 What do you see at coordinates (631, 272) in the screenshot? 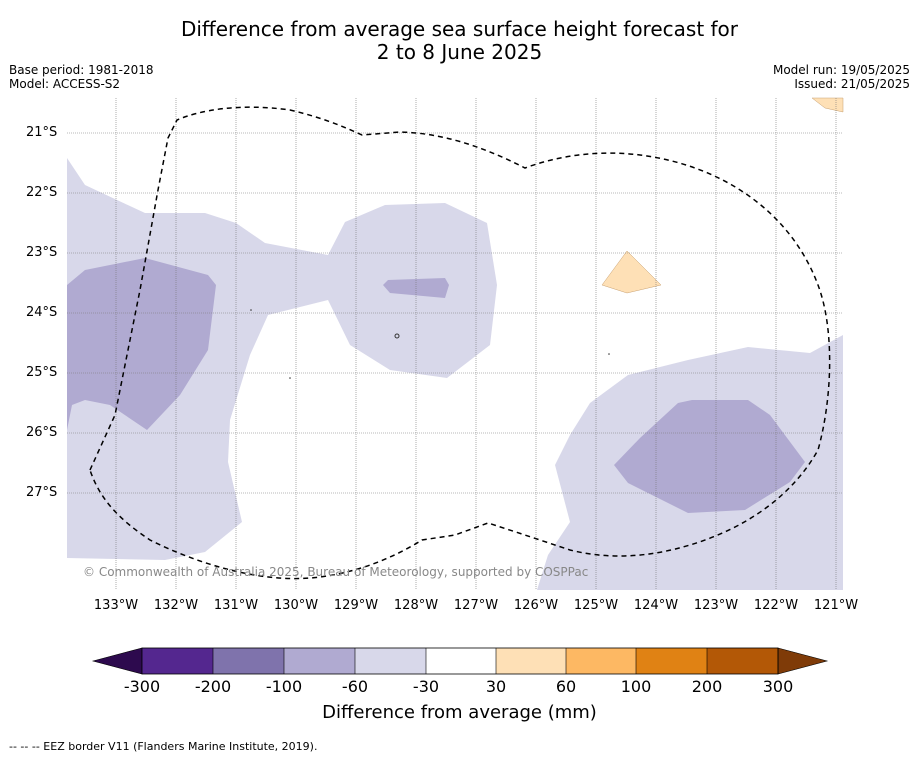
I see `positive-anomaly-center` at bounding box center [631, 272].